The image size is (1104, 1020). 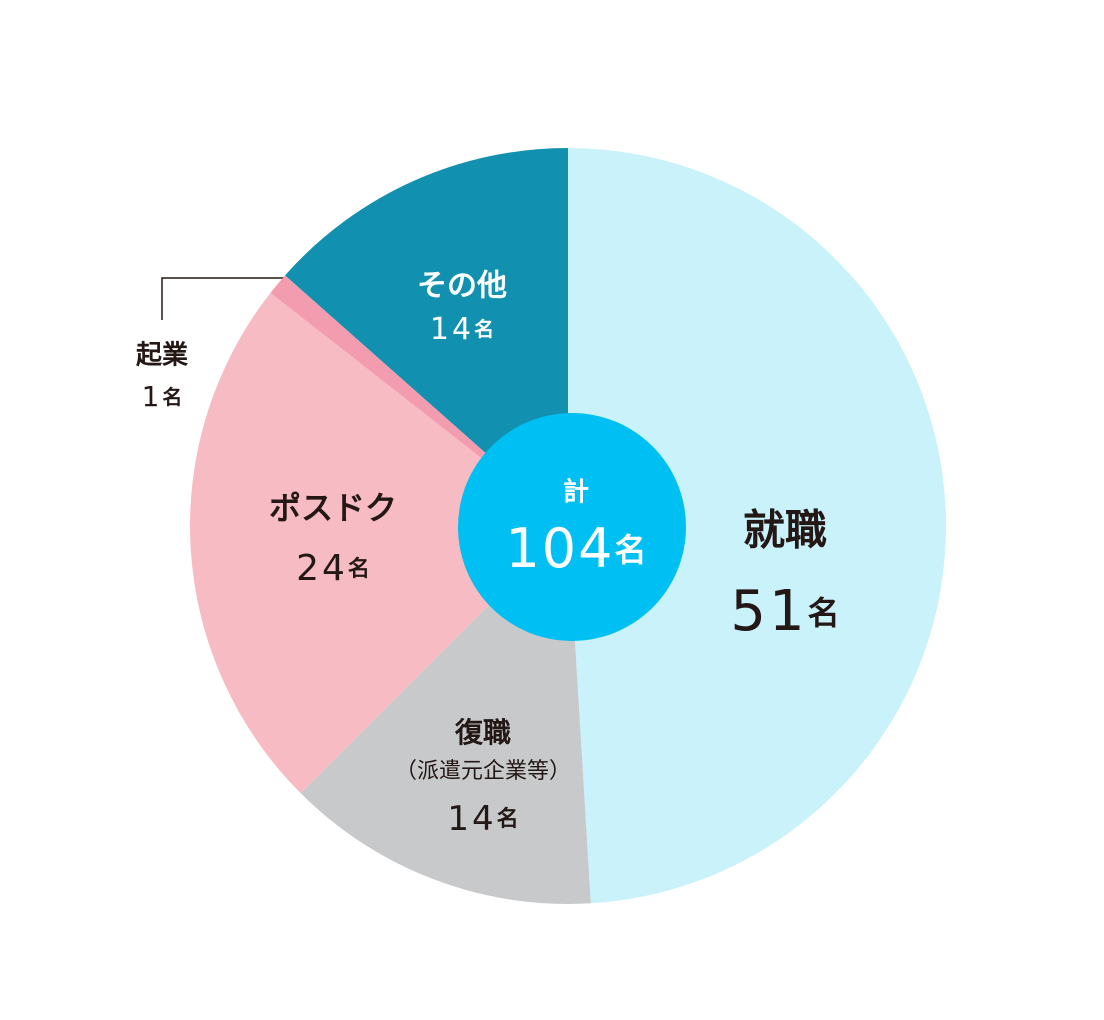 I want to click on category-note: （派遣元企業等）, so click(x=483, y=771).